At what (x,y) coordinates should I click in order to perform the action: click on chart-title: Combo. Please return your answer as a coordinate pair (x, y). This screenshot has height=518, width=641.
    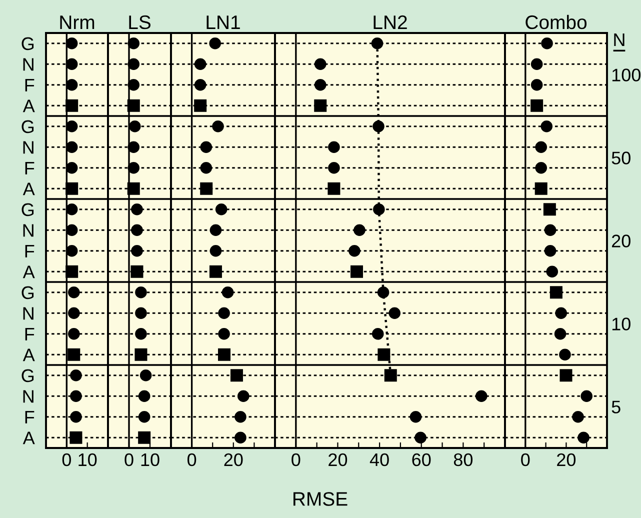
    Looking at the image, I should click on (556, 22).